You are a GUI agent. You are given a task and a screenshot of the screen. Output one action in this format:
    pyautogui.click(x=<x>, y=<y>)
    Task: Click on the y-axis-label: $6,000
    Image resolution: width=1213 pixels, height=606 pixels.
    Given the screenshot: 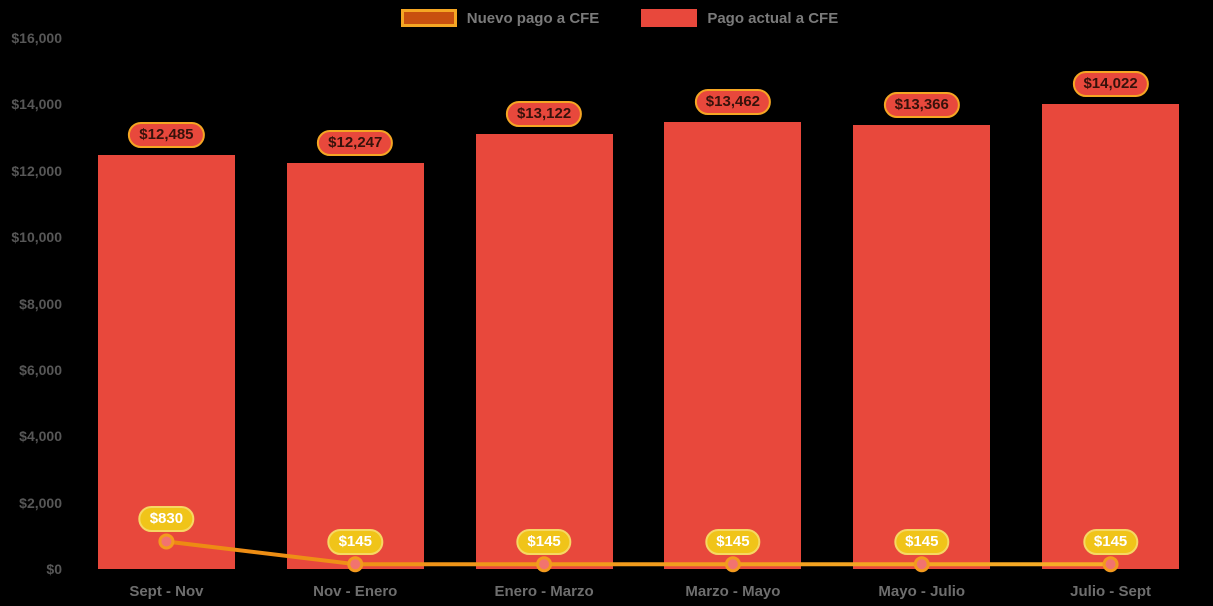 What is the action you would take?
    pyautogui.click(x=40, y=369)
    